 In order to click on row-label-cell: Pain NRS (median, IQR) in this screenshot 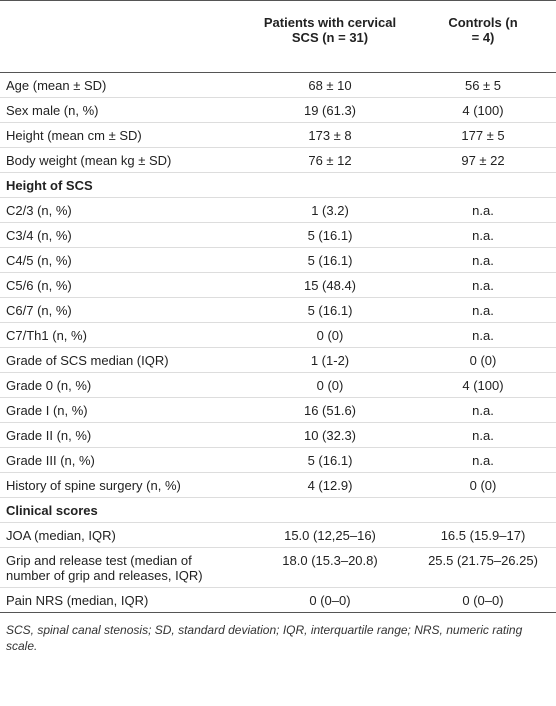, I will do `click(125, 600)`.